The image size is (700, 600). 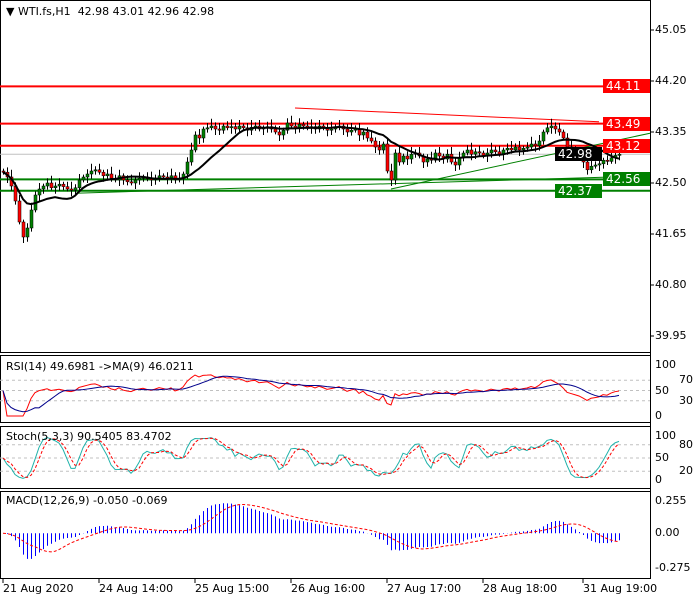 What do you see at coordinates (673, 567) in the screenshot?
I see `indicator-axis-label: -0.275` at bounding box center [673, 567].